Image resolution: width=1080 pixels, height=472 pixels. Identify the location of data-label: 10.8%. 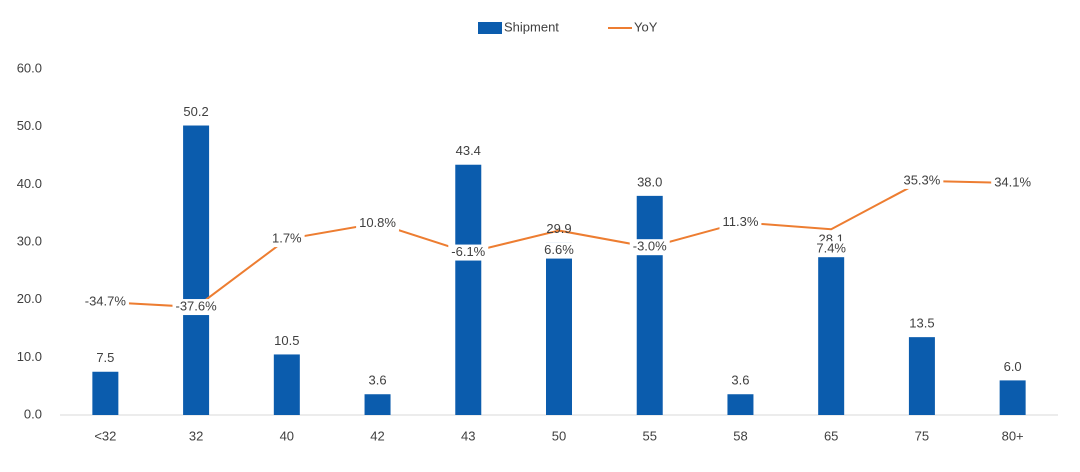
(377, 222).